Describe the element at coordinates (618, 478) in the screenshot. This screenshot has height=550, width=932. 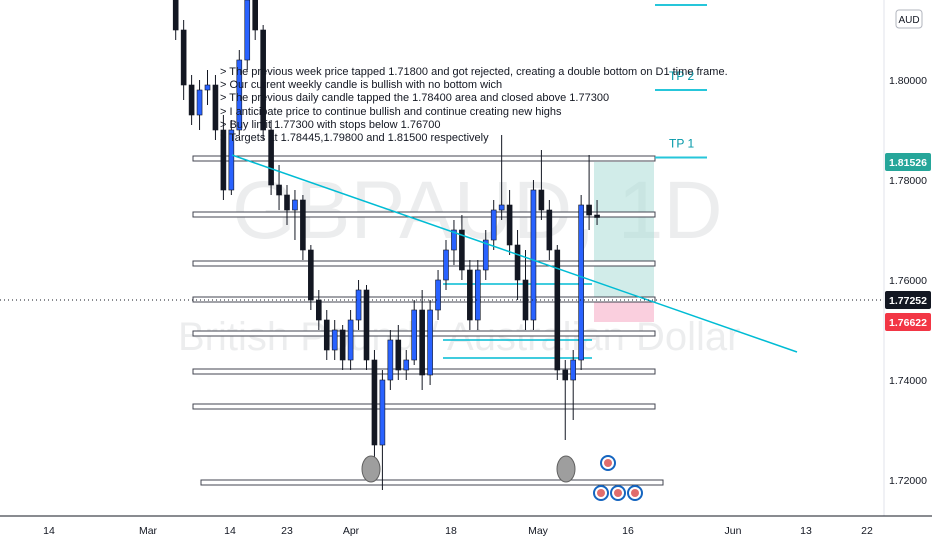
I see `event-flags` at that location.